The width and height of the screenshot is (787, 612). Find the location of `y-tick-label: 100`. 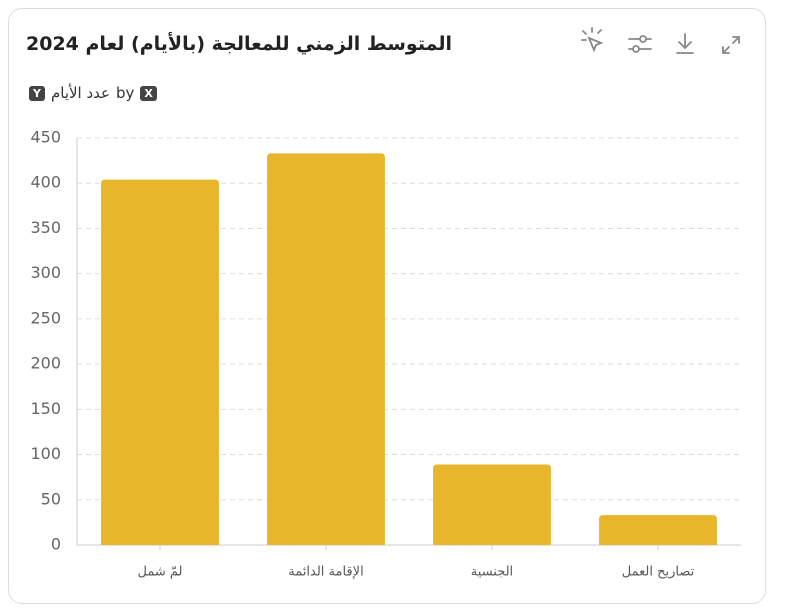

y-tick-label: 100 is located at coordinates (45, 453).